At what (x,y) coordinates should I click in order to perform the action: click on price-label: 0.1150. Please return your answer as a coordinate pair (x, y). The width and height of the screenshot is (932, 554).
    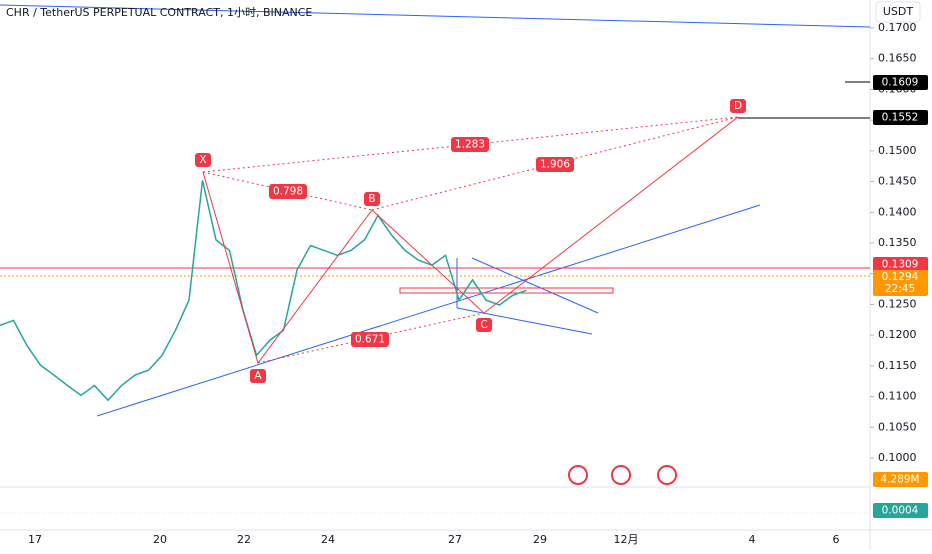
    Looking at the image, I should click on (897, 365).